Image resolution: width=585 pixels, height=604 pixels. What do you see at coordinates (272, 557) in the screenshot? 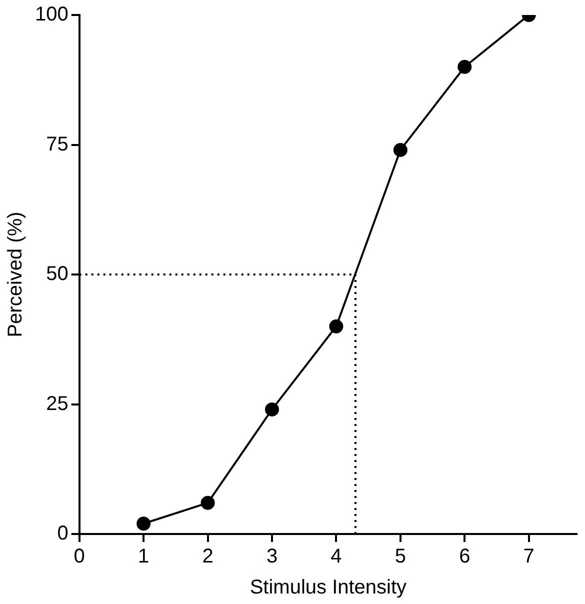
I see `x-tick-label: 3` at bounding box center [272, 557].